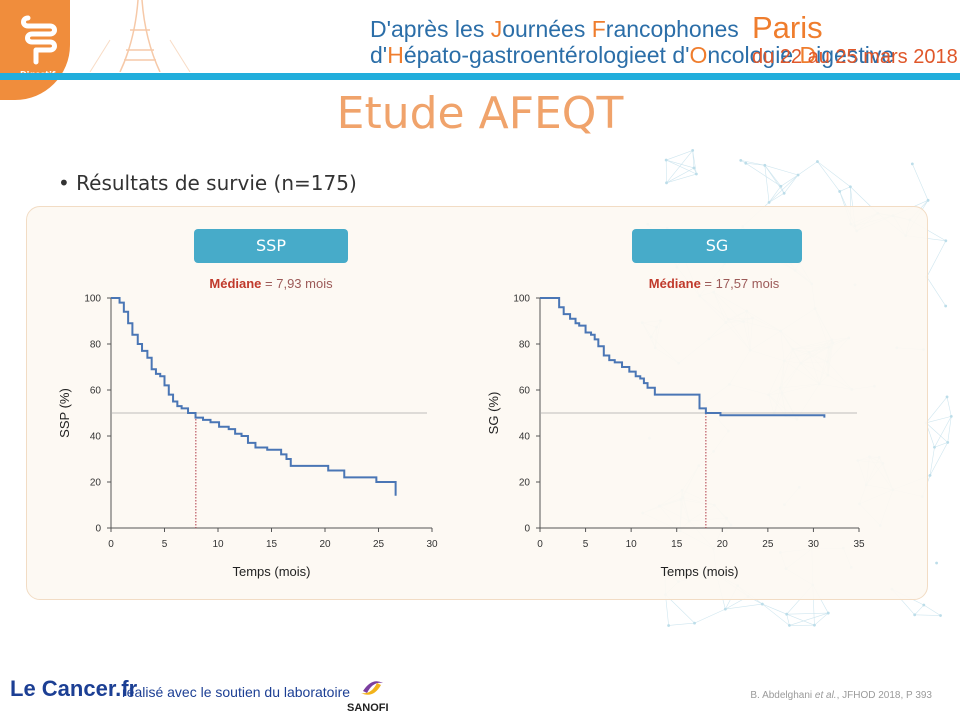 Image resolution: width=960 pixels, height=720 pixels. What do you see at coordinates (480, 113) in the screenshot?
I see `slide-title: Etude AFEQT` at bounding box center [480, 113].